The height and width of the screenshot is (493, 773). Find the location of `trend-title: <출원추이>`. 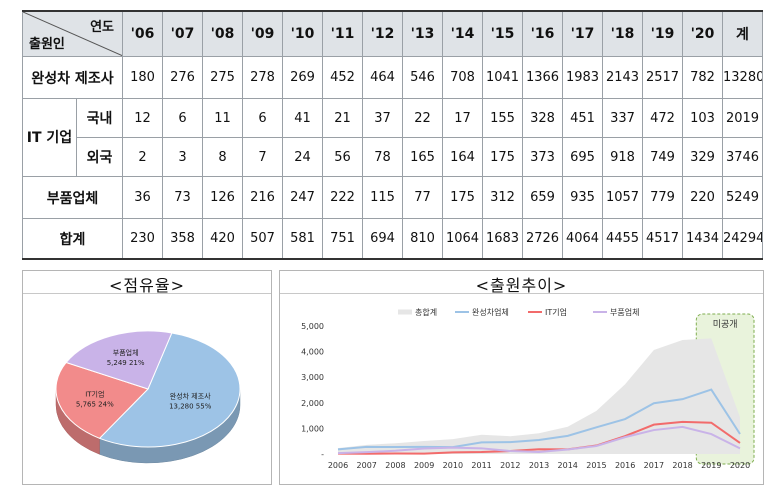

trend-title: <출원추이> is located at coordinates (521, 285).